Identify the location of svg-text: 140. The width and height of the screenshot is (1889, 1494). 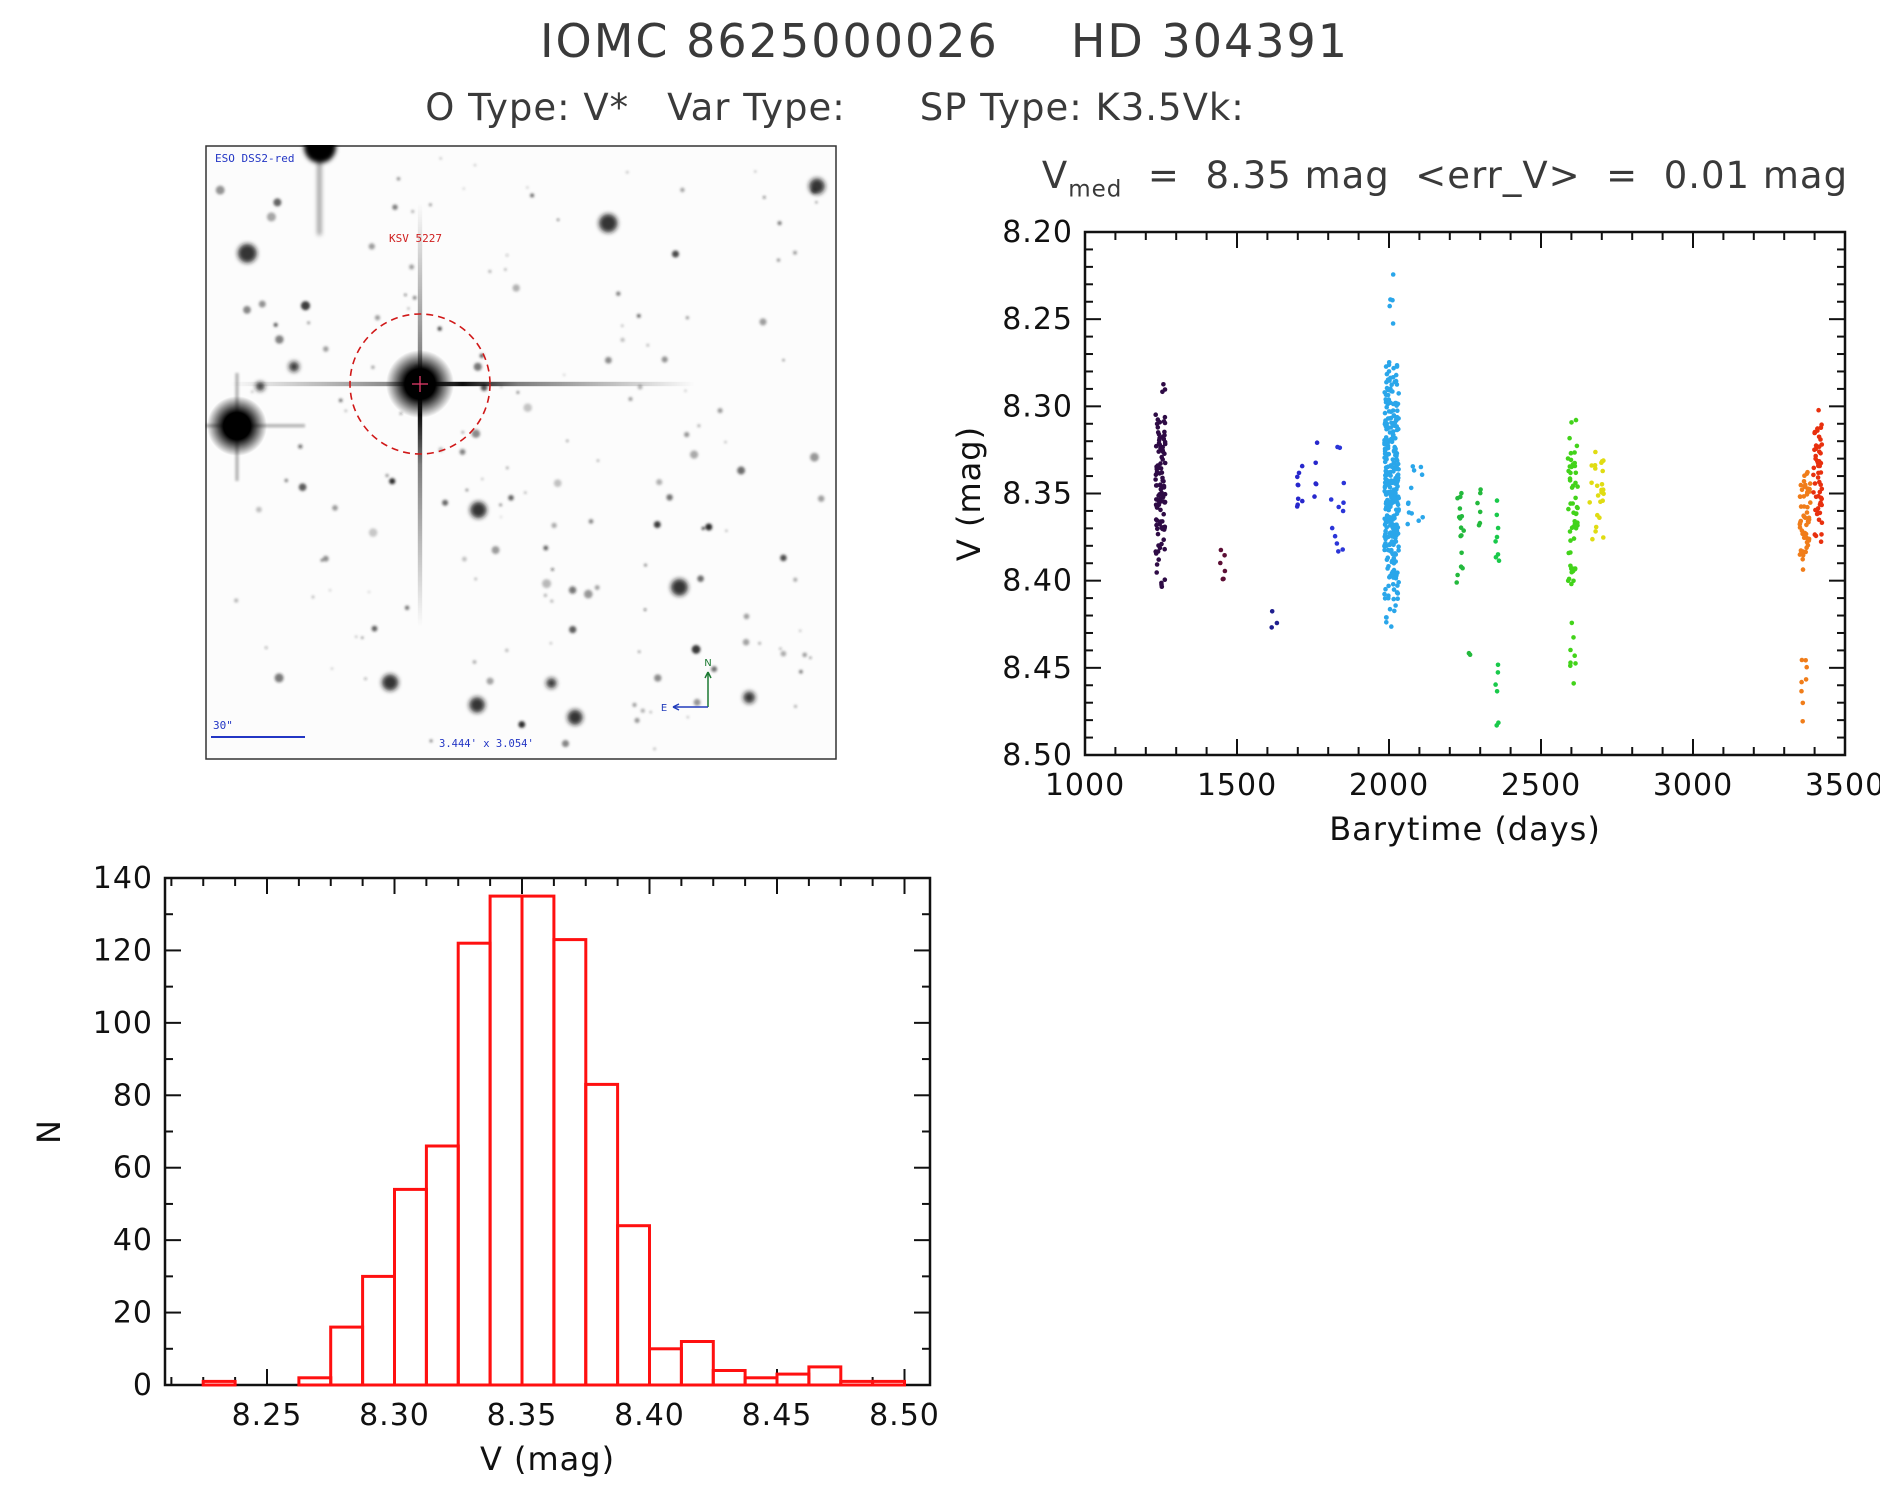
(123, 878).